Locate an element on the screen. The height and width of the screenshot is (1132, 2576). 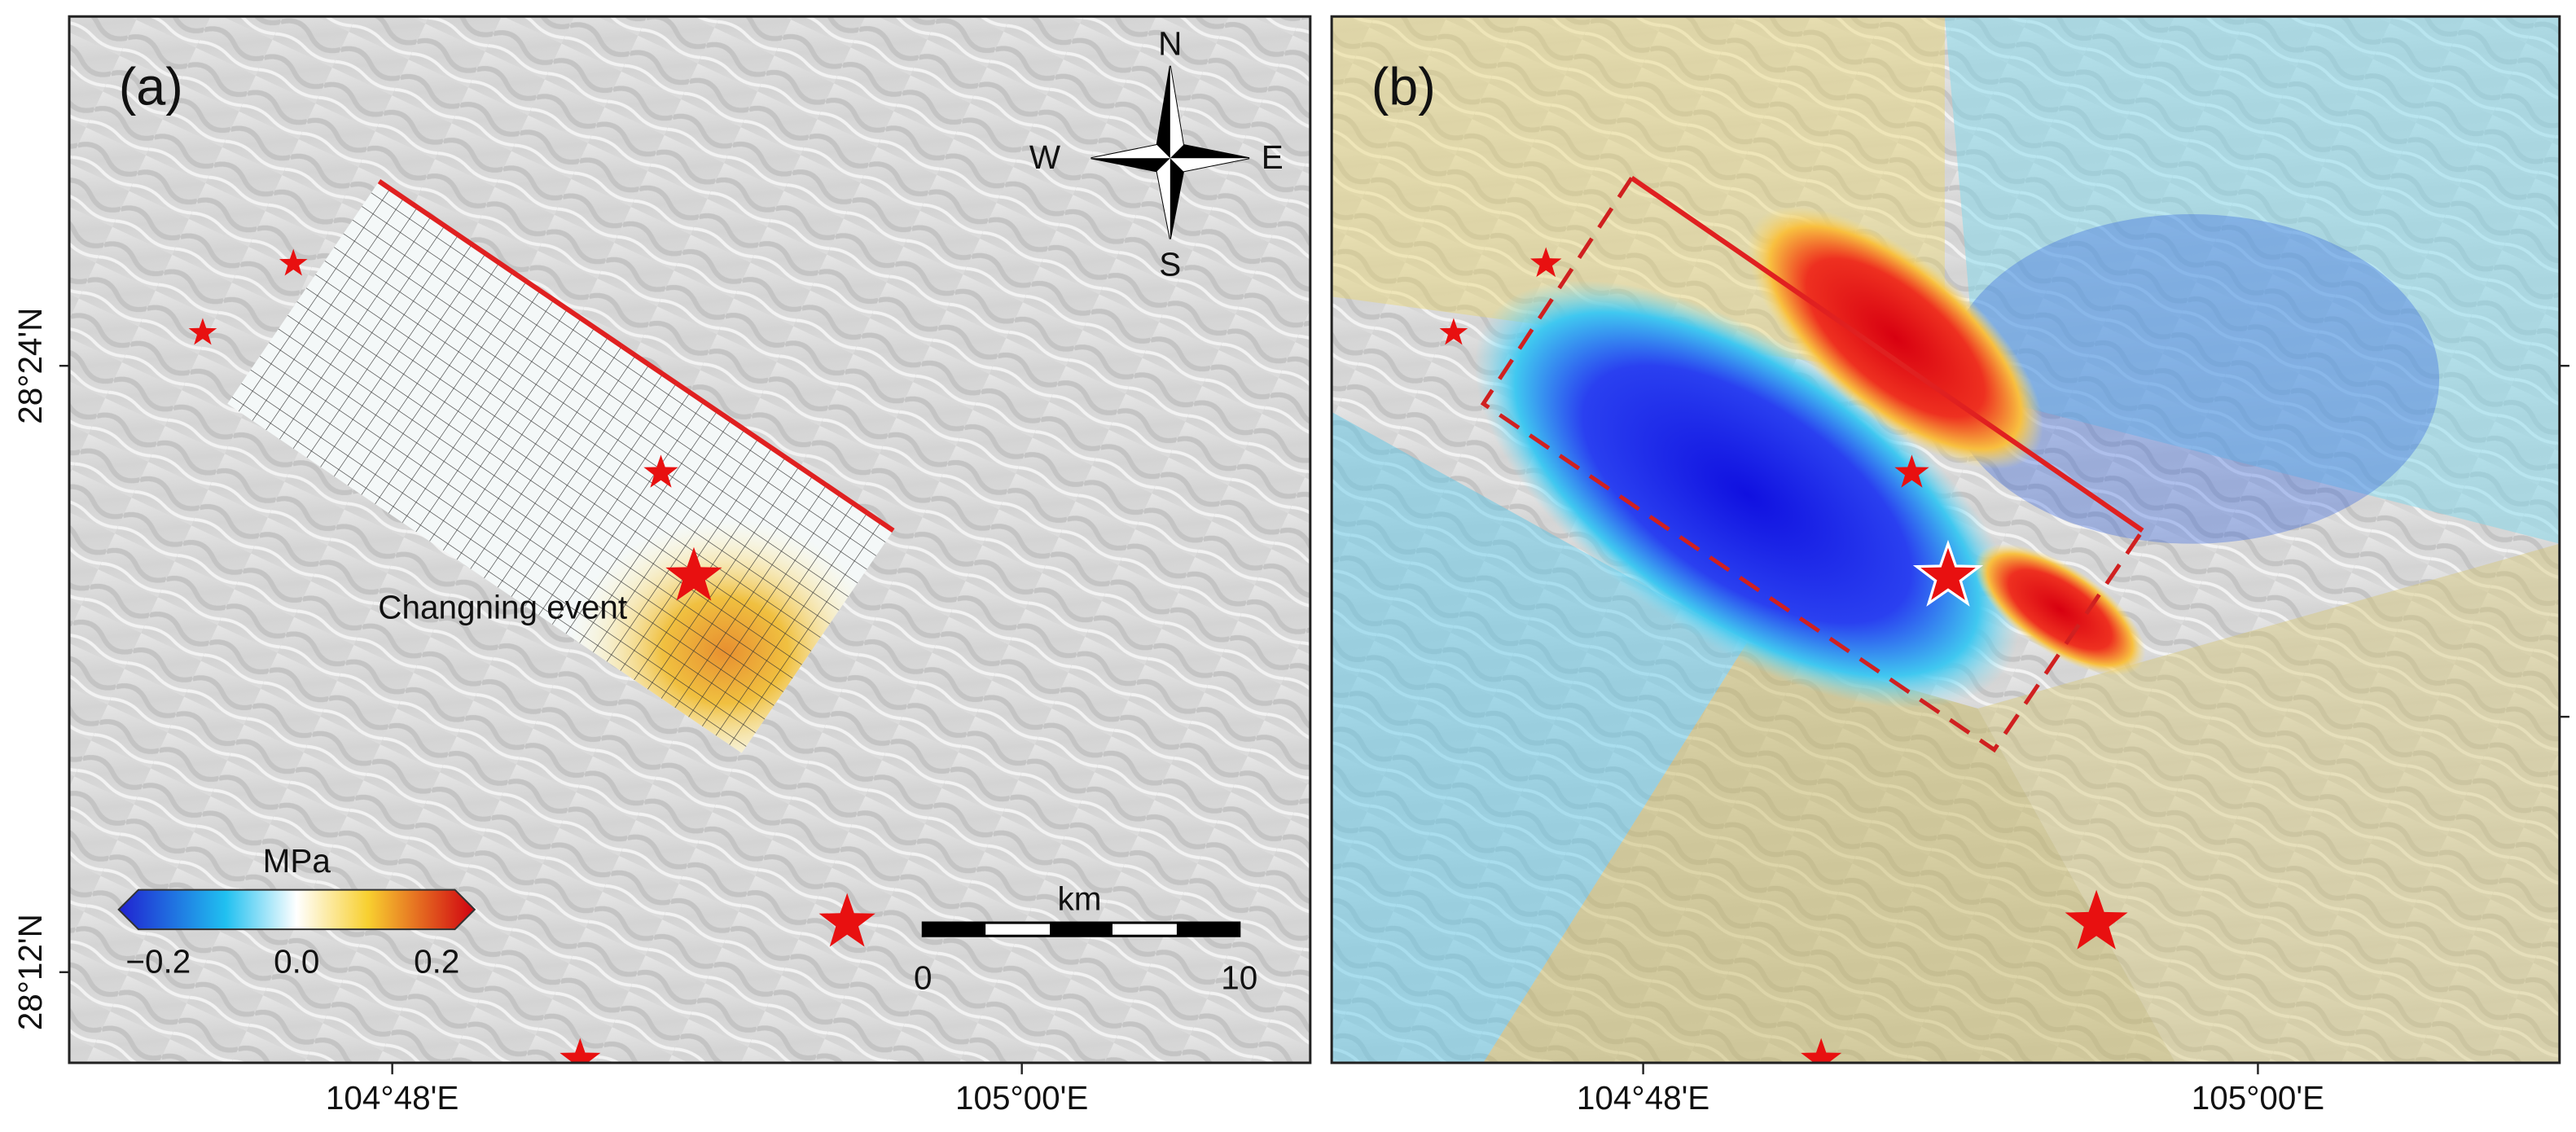
panel-label: (b) is located at coordinates (1403, 86).